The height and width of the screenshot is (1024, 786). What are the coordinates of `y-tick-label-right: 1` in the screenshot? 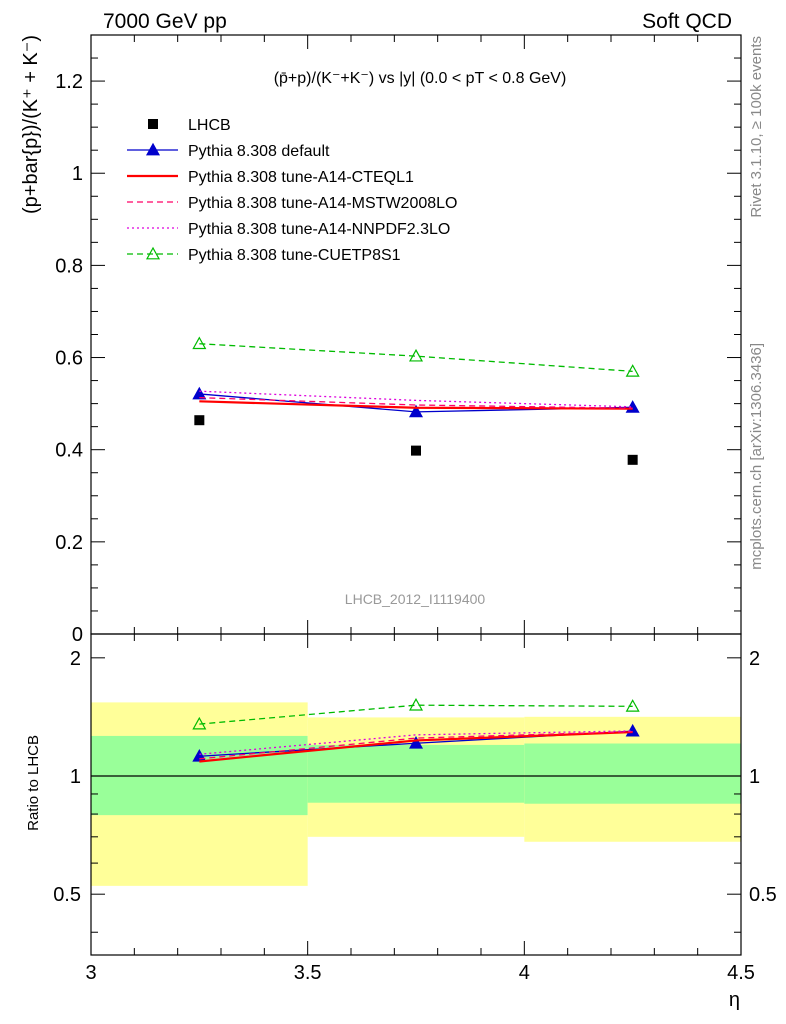 It's located at (754, 777).